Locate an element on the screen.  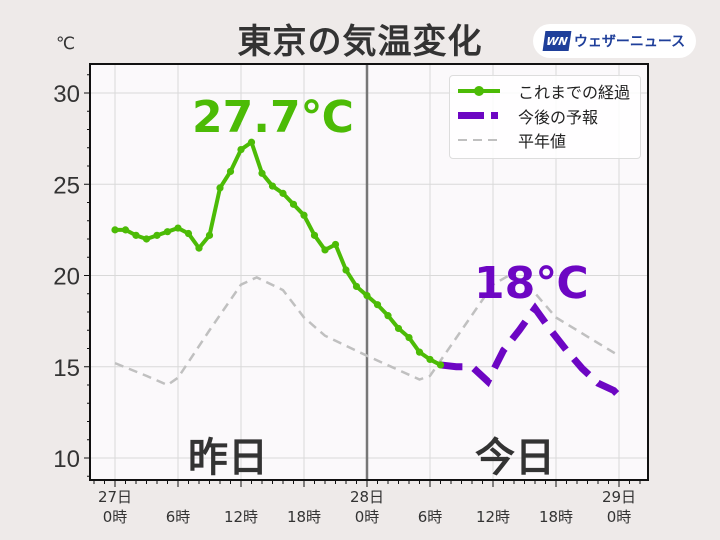
weathernews-logo: WN ウェザーニュース is located at coordinates (614, 41).